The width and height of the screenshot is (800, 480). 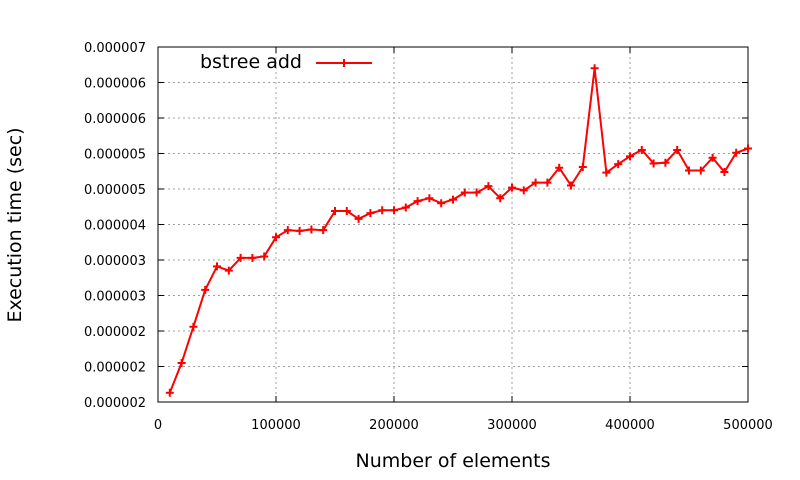 What do you see at coordinates (251, 62) in the screenshot?
I see `legend-label: bstree add` at bounding box center [251, 62].